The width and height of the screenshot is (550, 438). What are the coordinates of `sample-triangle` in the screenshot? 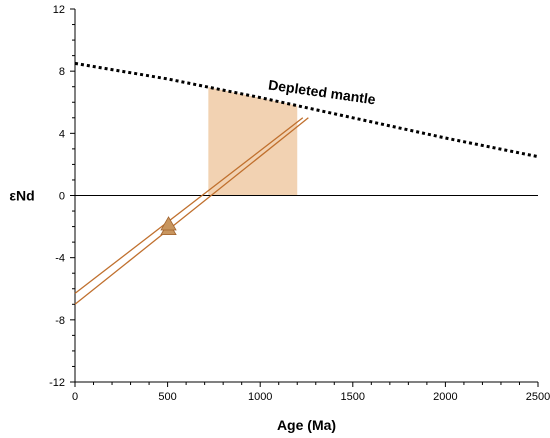 It's located at (168, 223).